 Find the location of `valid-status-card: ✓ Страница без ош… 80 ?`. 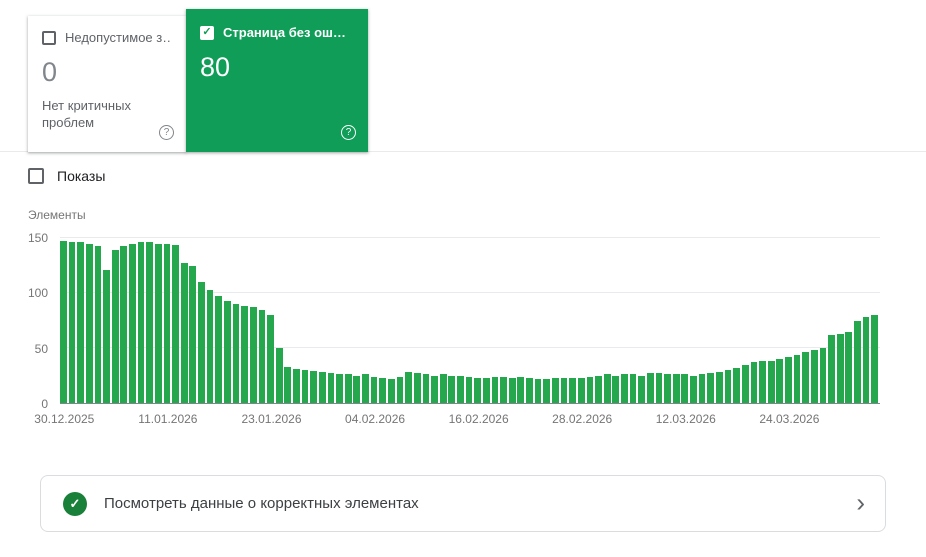

valid-status-card: ✓ Страница без ош… 80 ? is located at coordinates (277, 80).